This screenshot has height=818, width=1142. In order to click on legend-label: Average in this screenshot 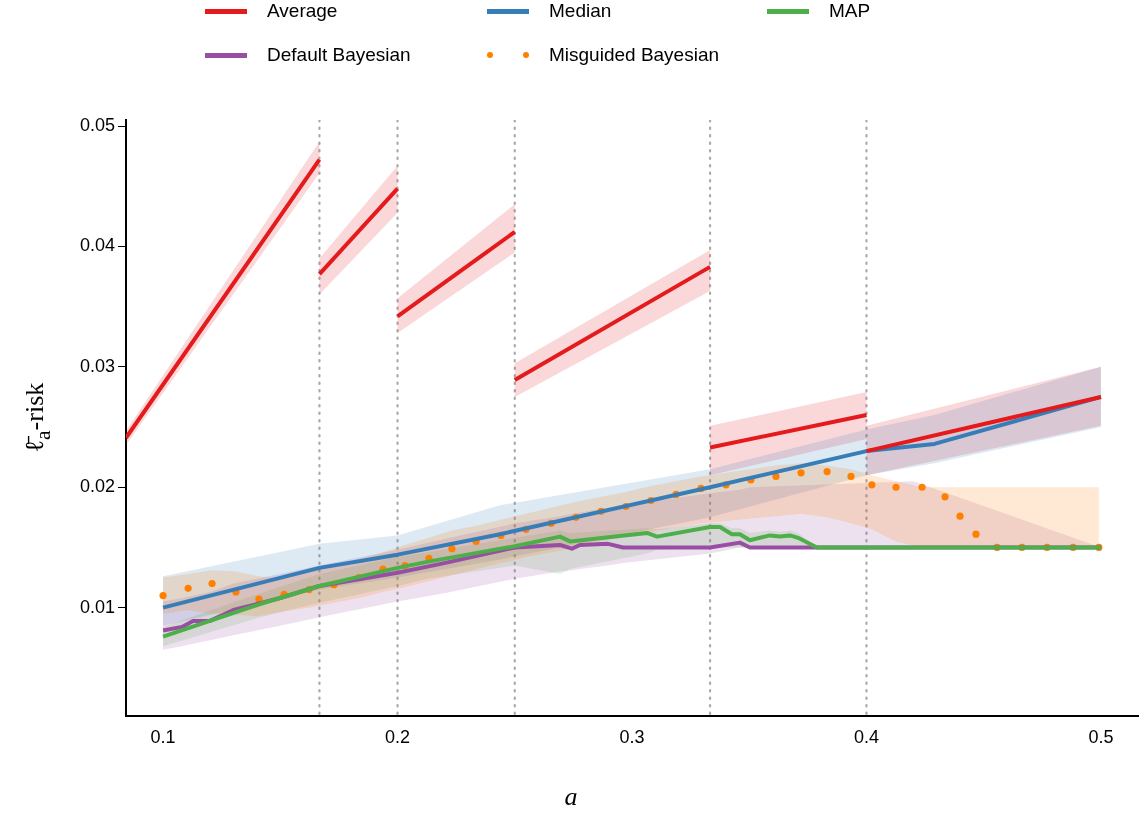, I will do `click(302, 11)`.